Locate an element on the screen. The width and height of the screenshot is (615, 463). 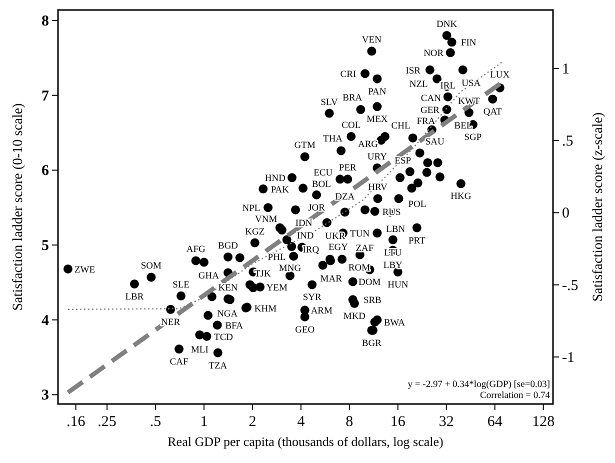
annotation: GTM is located at coordinates (305, 146).